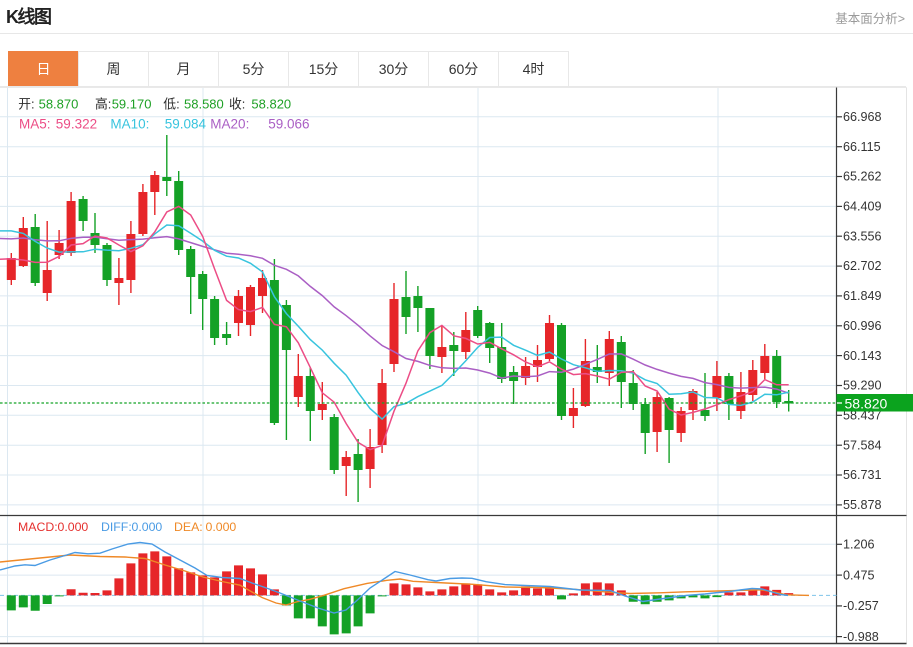  Describe the element at coordinates (862, 266) in the screenshot. I see `svg-text: 62.702` at that location.